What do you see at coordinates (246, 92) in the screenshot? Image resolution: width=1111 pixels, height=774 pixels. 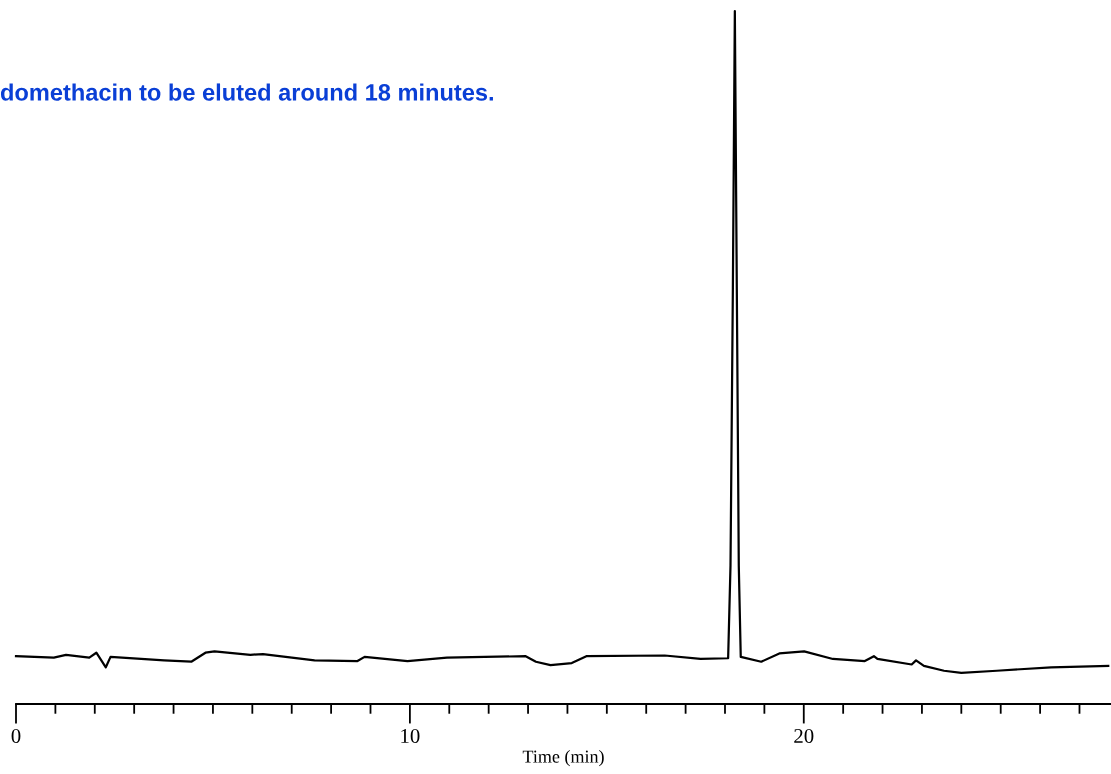 I see `annotation: domethacin to be eluted around 18 minutes.` at bounding box center [246, 92].